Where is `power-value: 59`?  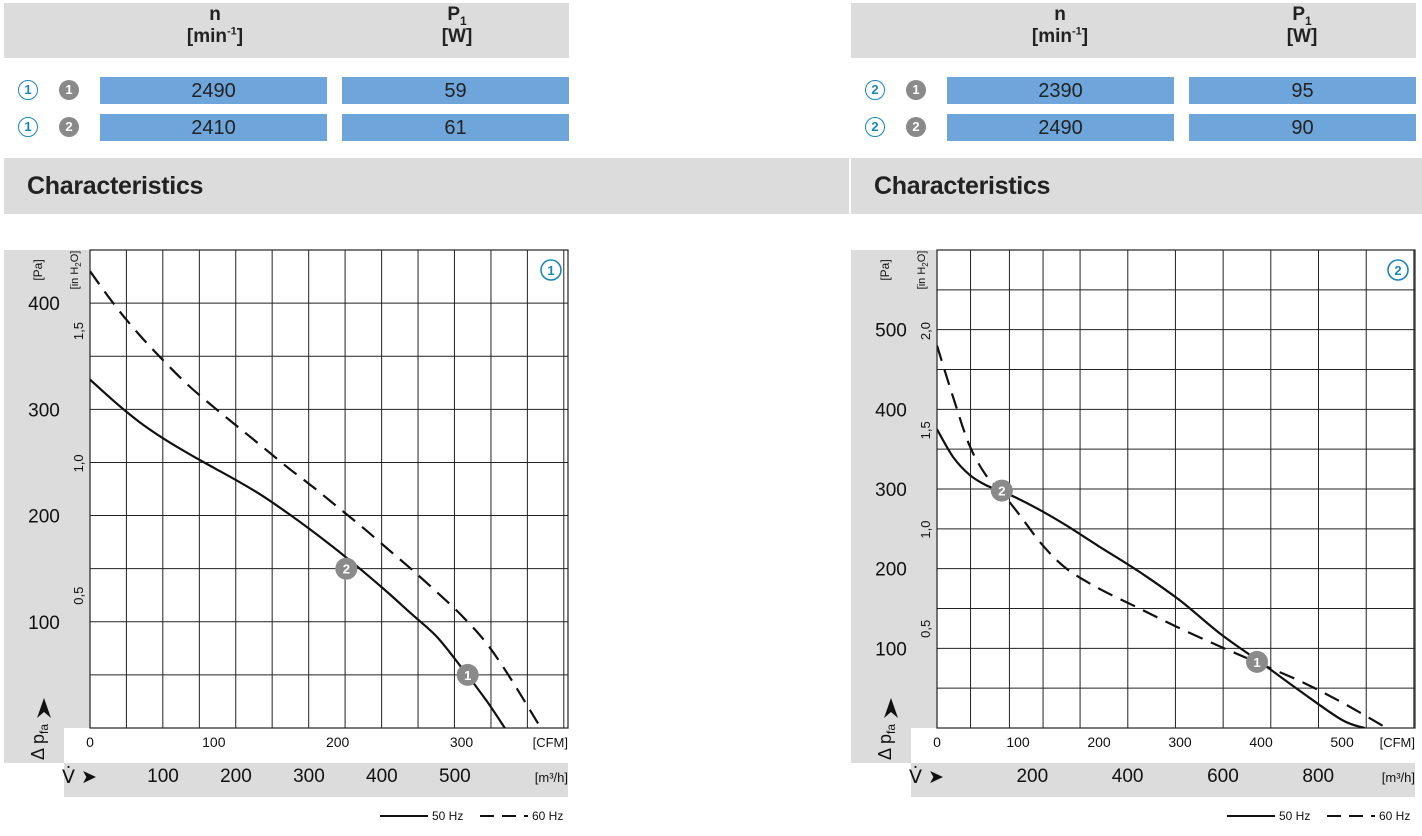 power-value: 59 is located at coordinates (455, 90).